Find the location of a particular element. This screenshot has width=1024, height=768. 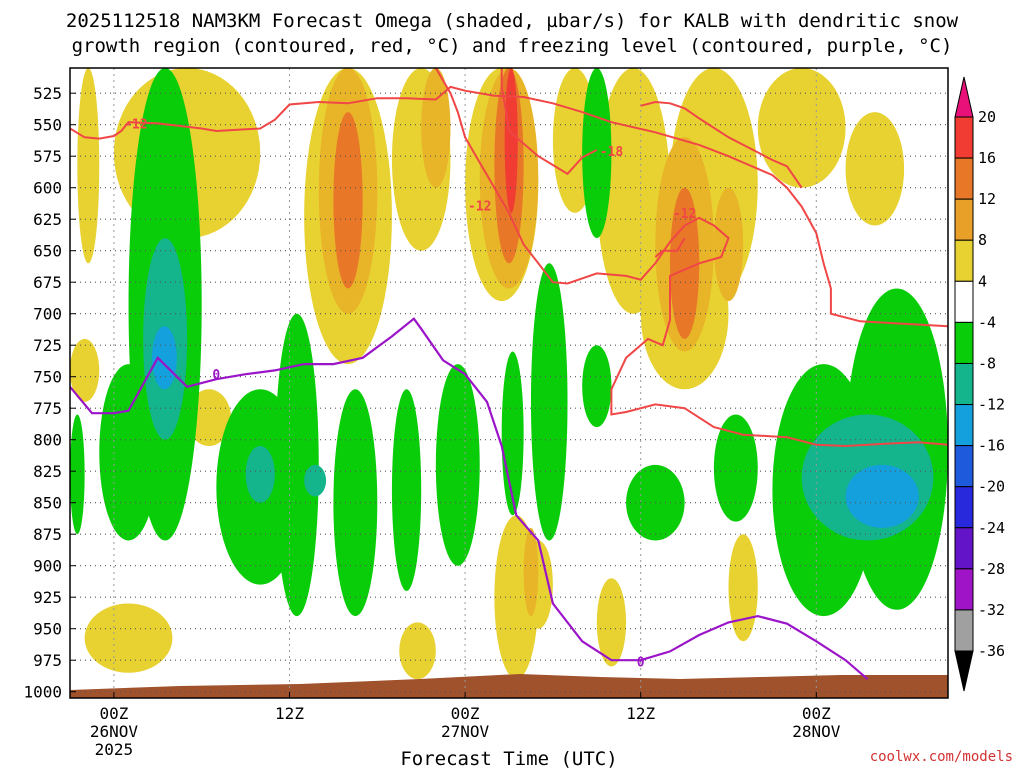

y-tick-label: 925 is located at coordinates (47, 597).